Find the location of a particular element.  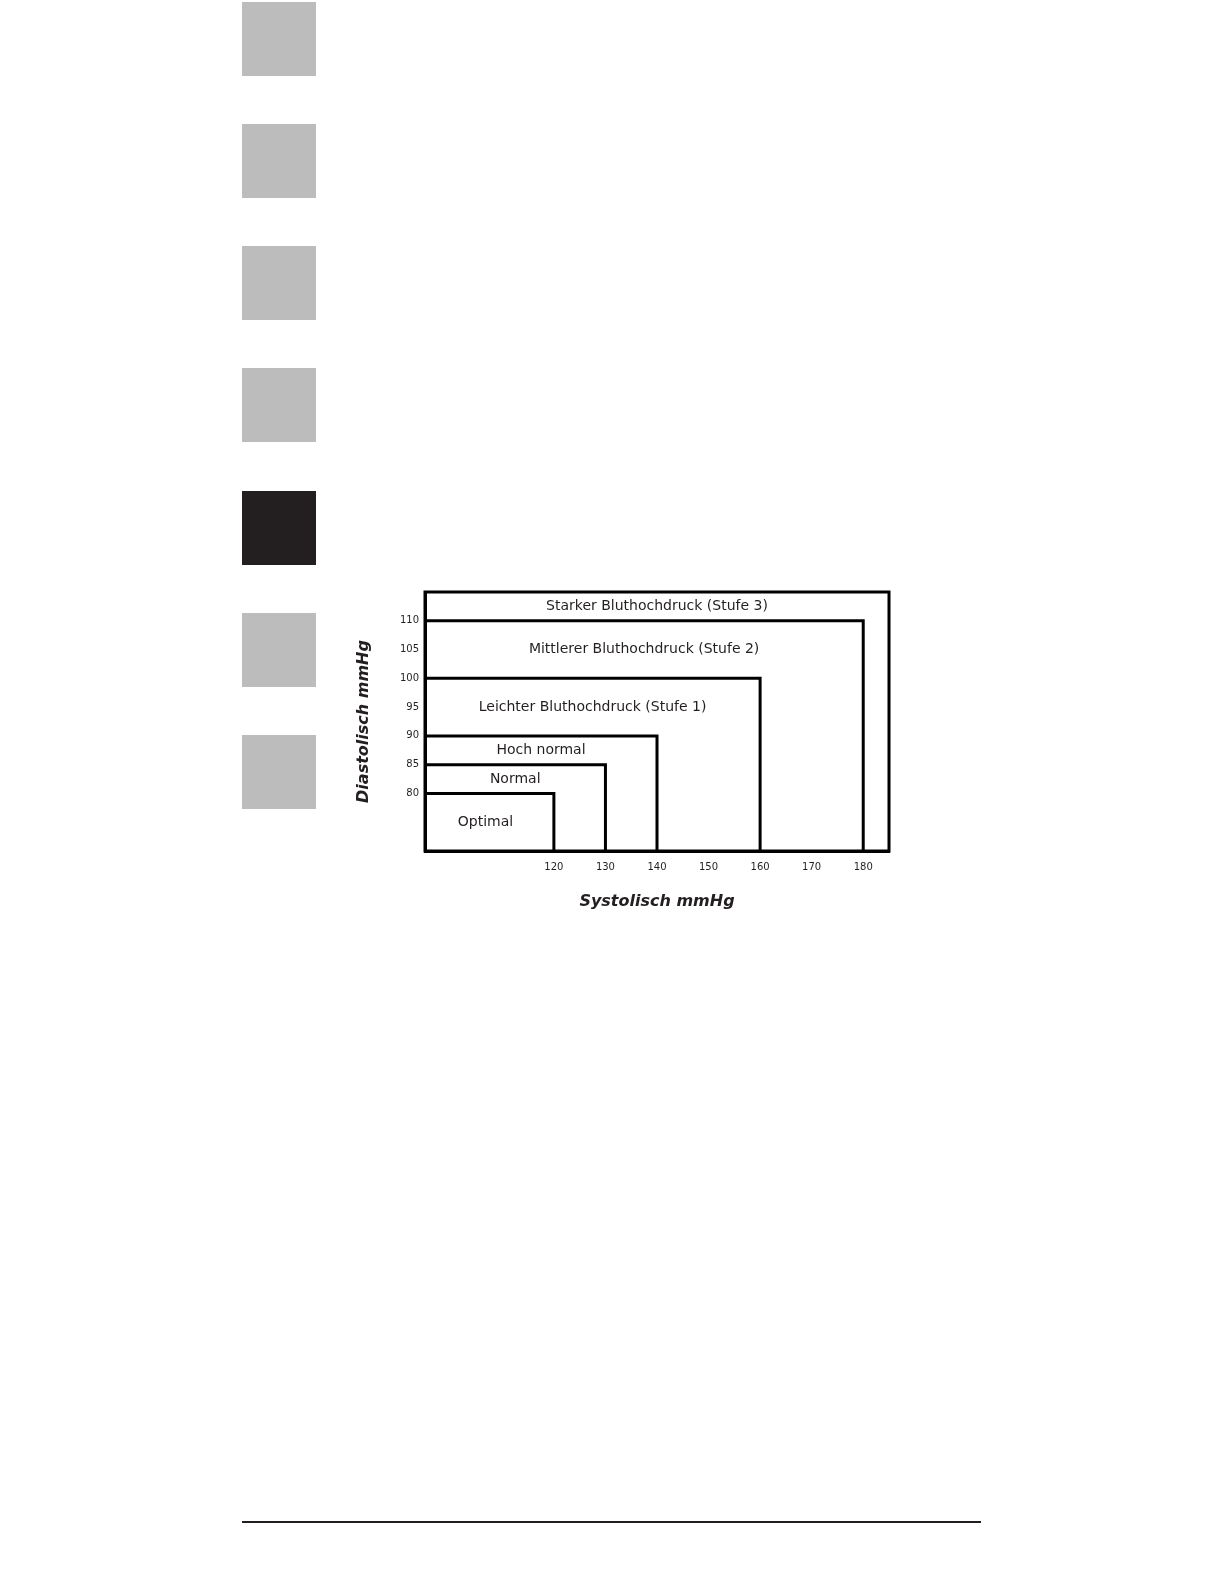

annotation: Normal is located at coordinates (515, 777).